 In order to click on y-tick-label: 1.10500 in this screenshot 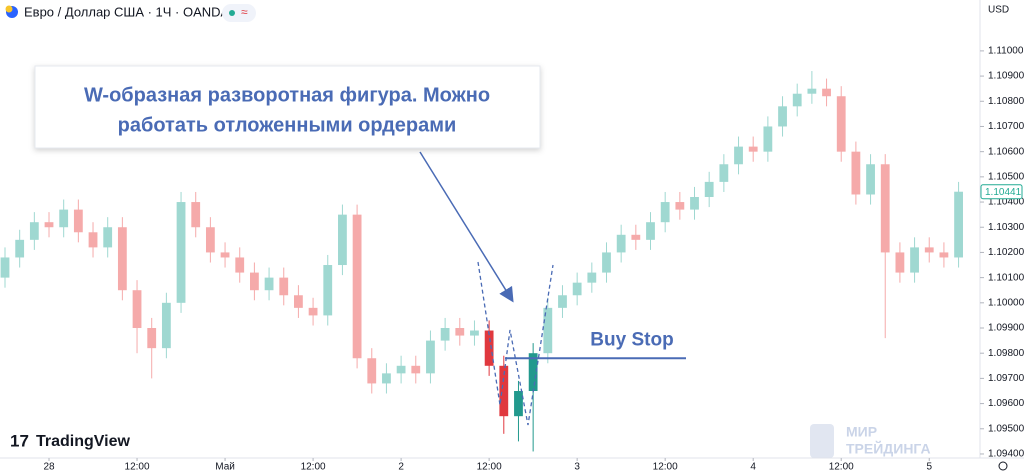, I will do `click(1006, 176)`.